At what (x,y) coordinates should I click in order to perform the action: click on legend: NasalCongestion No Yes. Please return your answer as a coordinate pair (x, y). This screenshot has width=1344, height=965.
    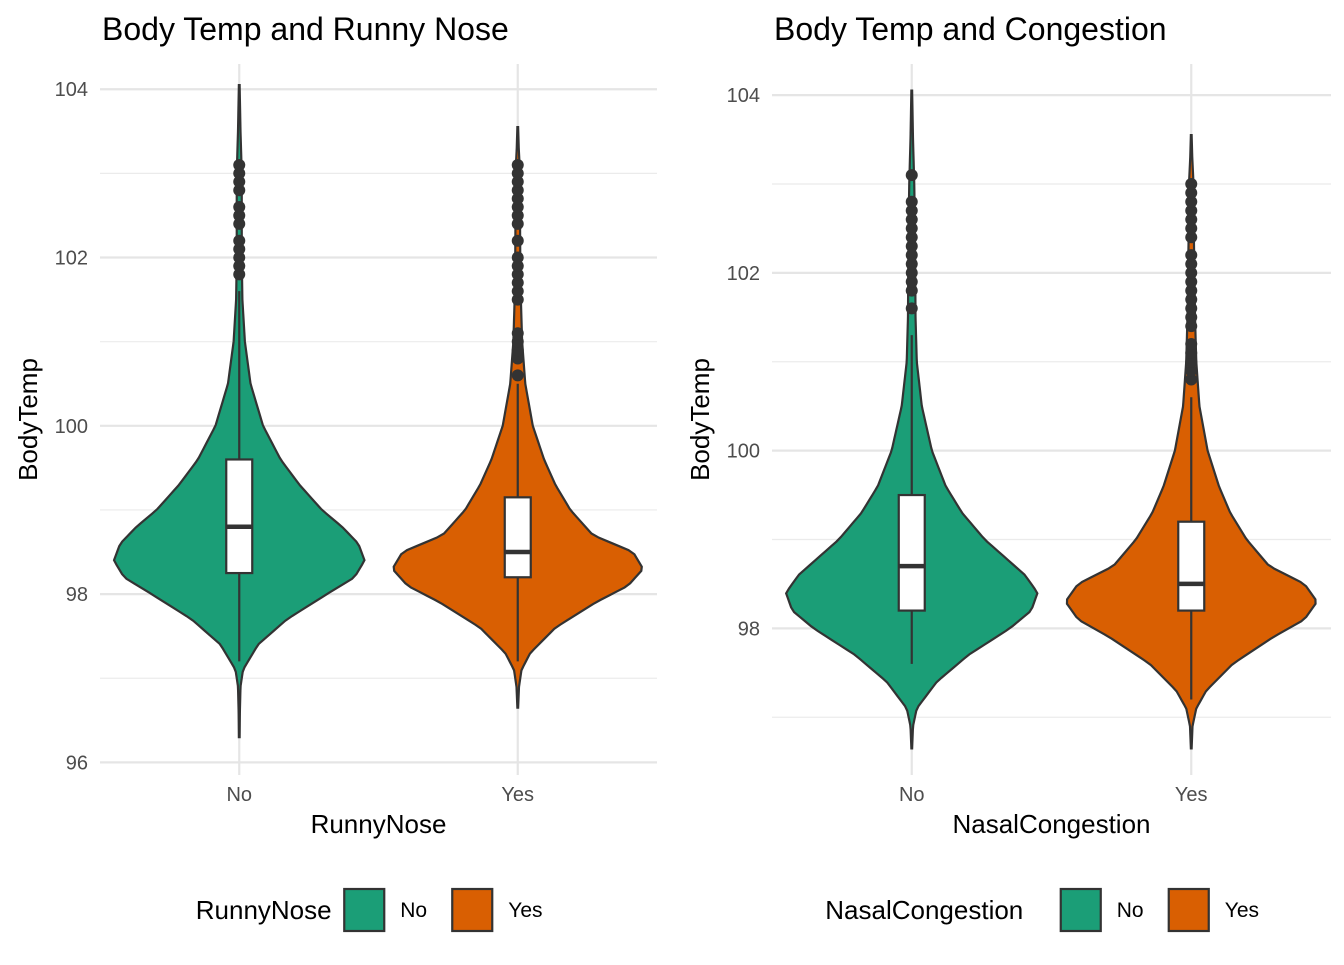
    Looking at the image, I should click on (1042, 910).